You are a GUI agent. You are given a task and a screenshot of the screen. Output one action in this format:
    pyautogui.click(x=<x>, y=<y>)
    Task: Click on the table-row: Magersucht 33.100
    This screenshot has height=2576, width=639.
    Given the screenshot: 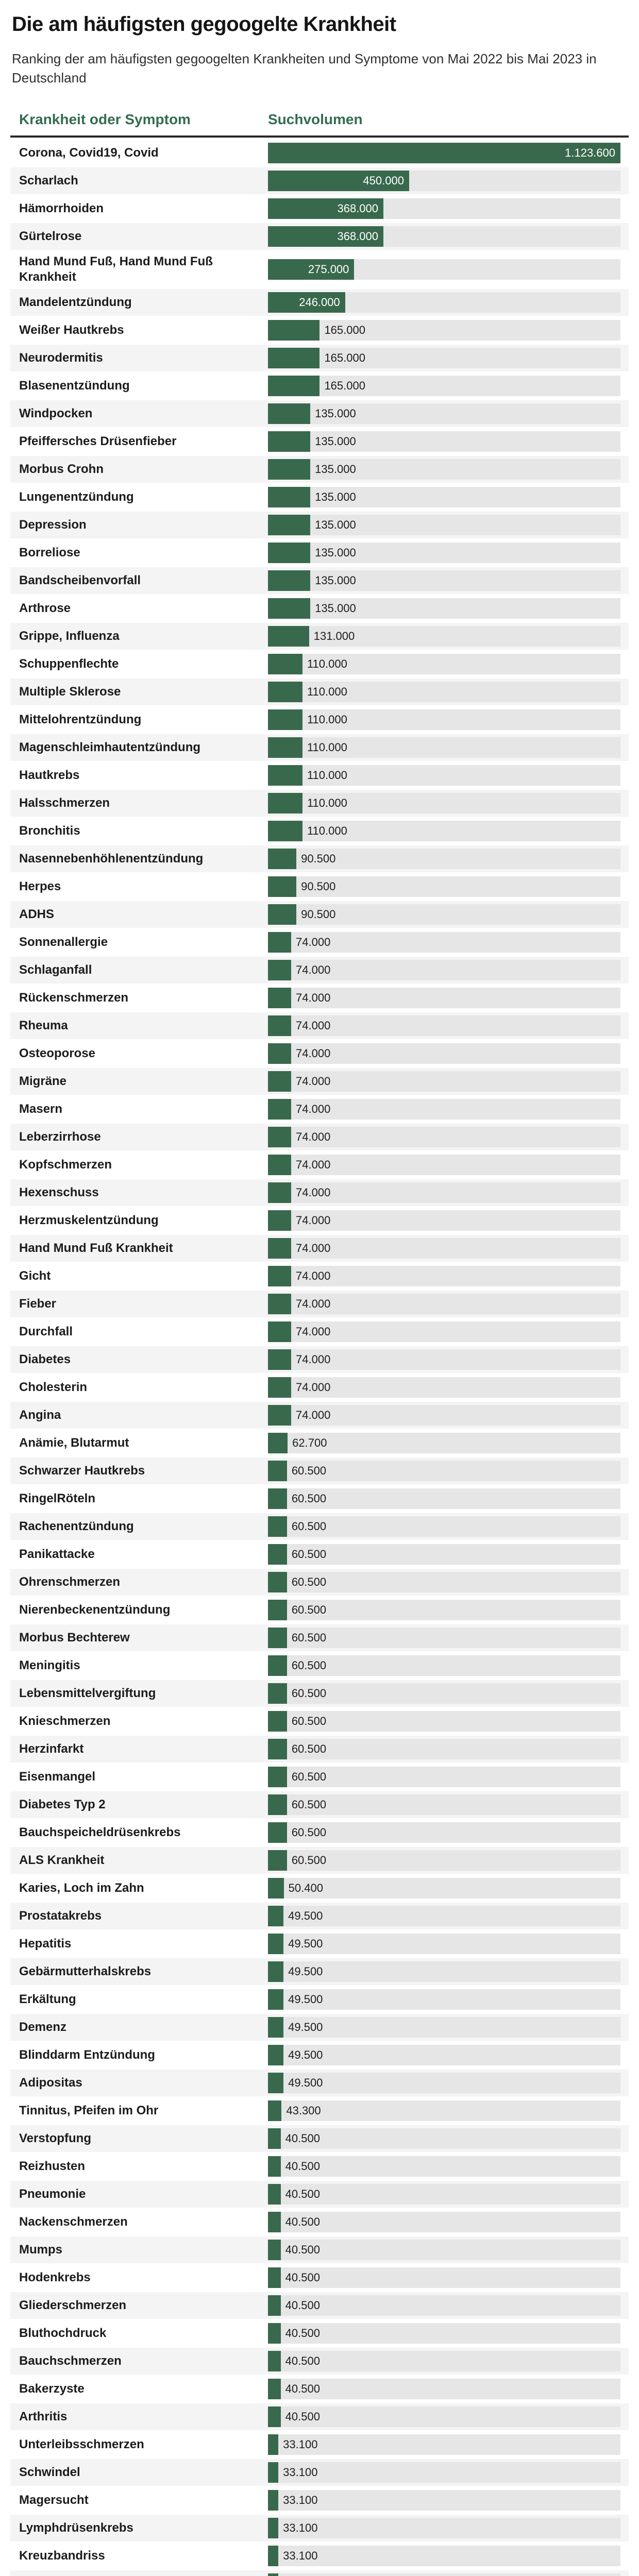 What is the action you would take?
    pyautogui.click(x=320, y=2501)
    